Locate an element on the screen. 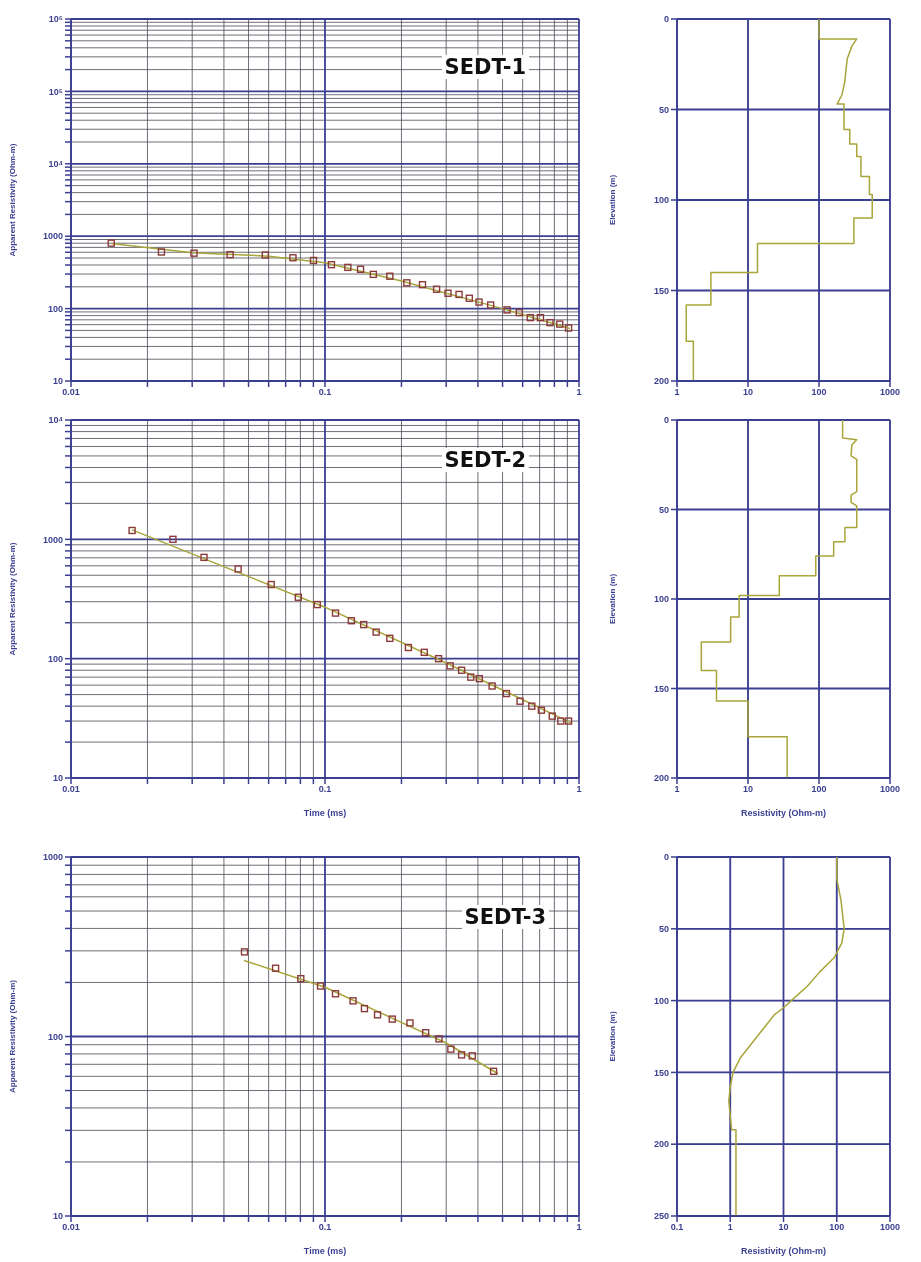 The image size is (921, 1262). y-tick-label: 10⁶ is located at coordinates (55, 19).